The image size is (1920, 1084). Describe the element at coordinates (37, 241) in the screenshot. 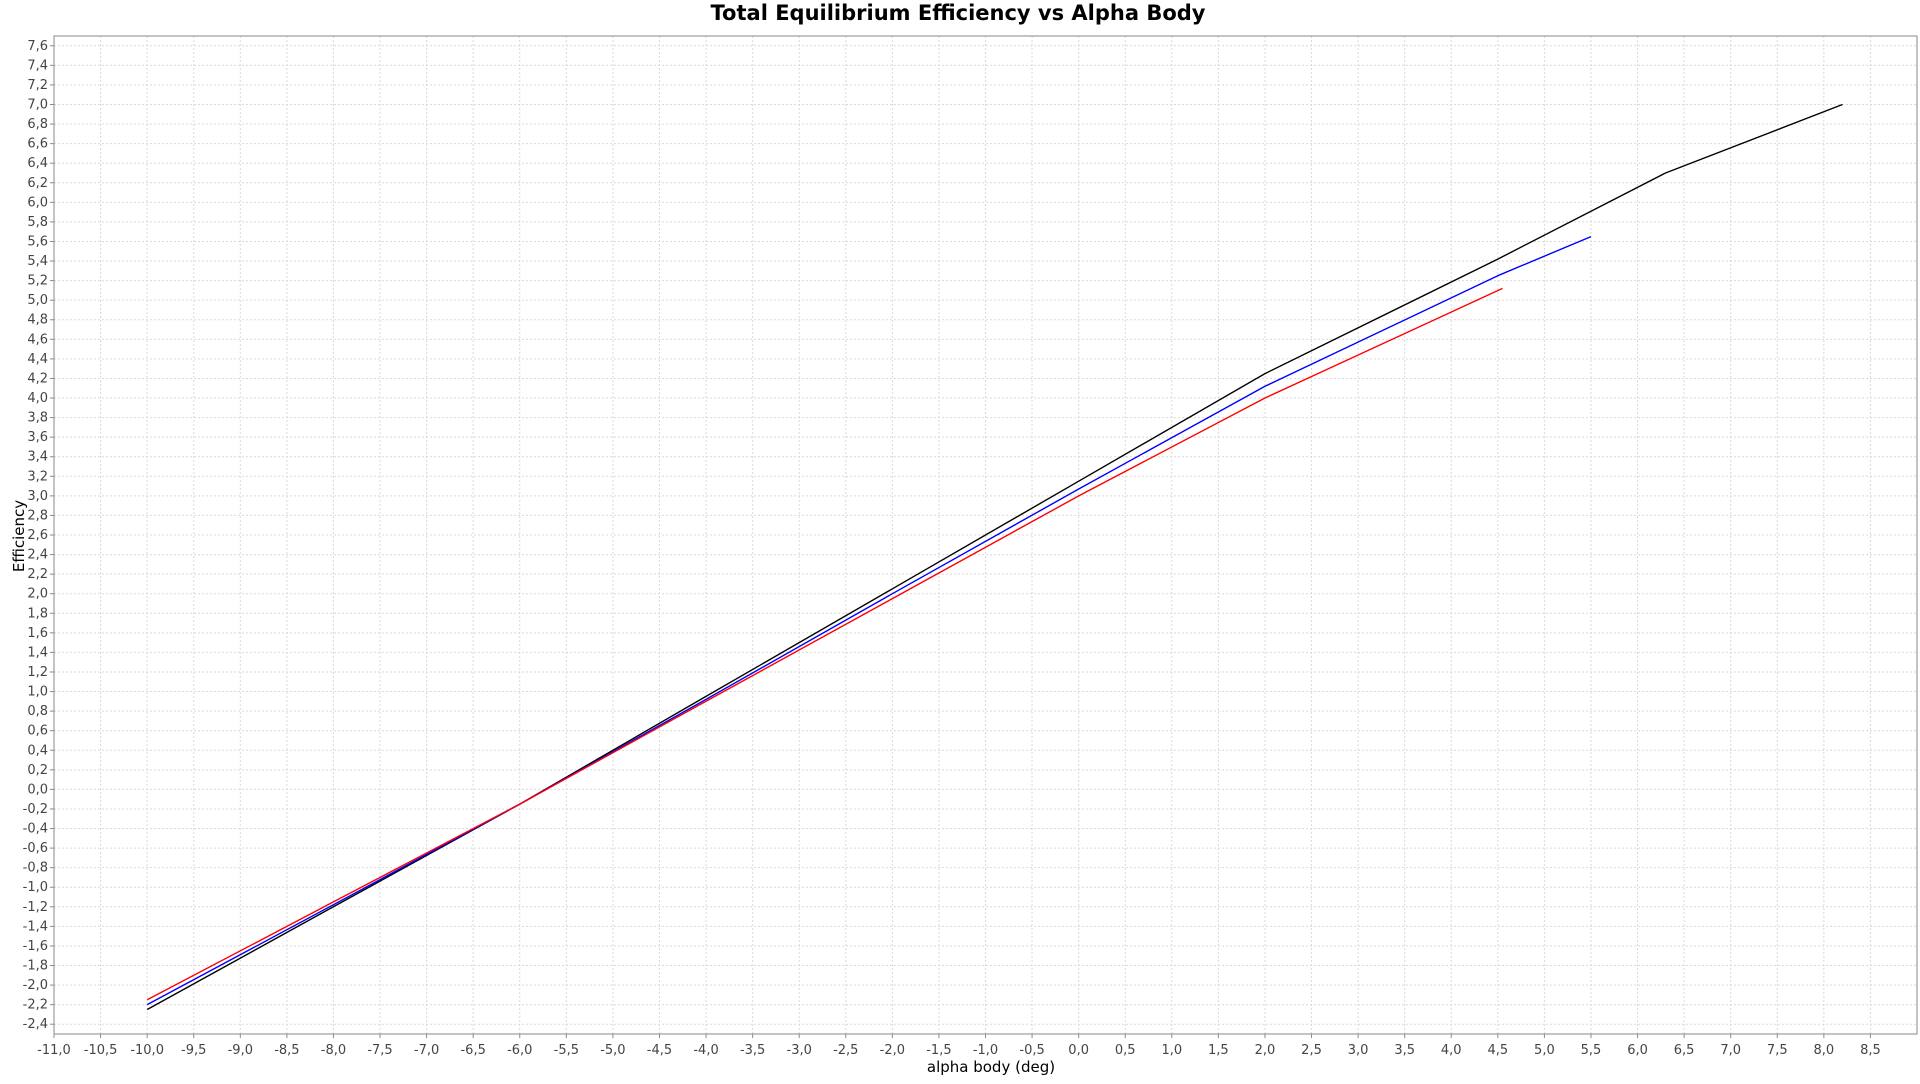

I see `y-tick-label: 5,6` at that location.